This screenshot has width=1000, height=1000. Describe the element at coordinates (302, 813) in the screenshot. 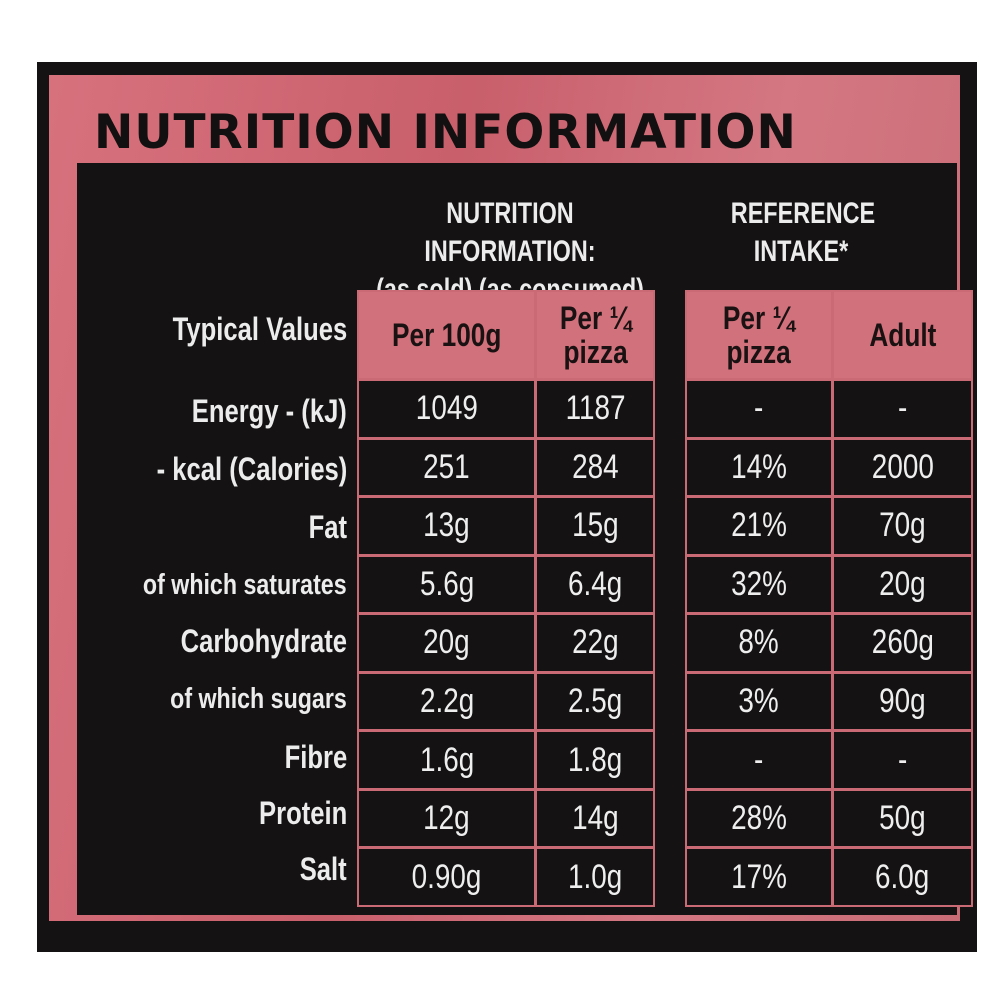

I see `row-label-protein: Protein` at that location.